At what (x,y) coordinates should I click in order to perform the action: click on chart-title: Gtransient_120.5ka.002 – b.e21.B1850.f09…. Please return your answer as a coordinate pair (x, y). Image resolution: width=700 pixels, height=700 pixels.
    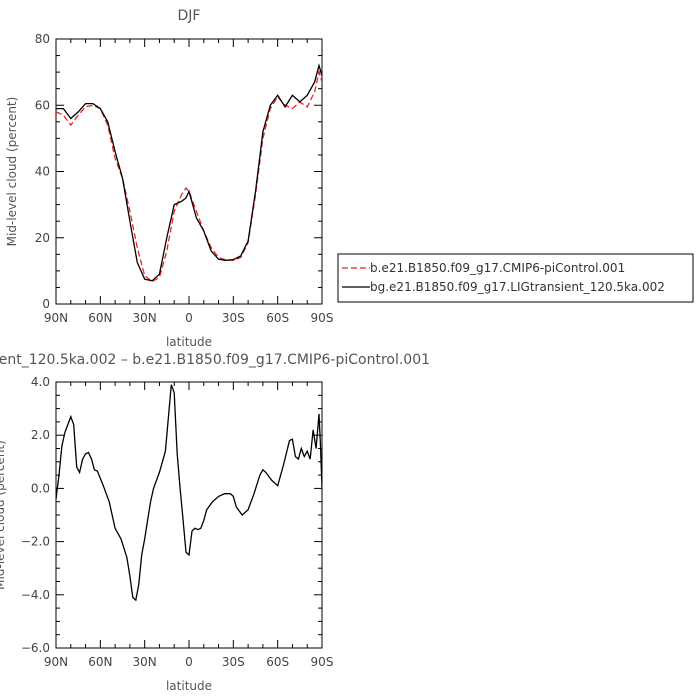
    Looking at the image, I should click on (215, 360).